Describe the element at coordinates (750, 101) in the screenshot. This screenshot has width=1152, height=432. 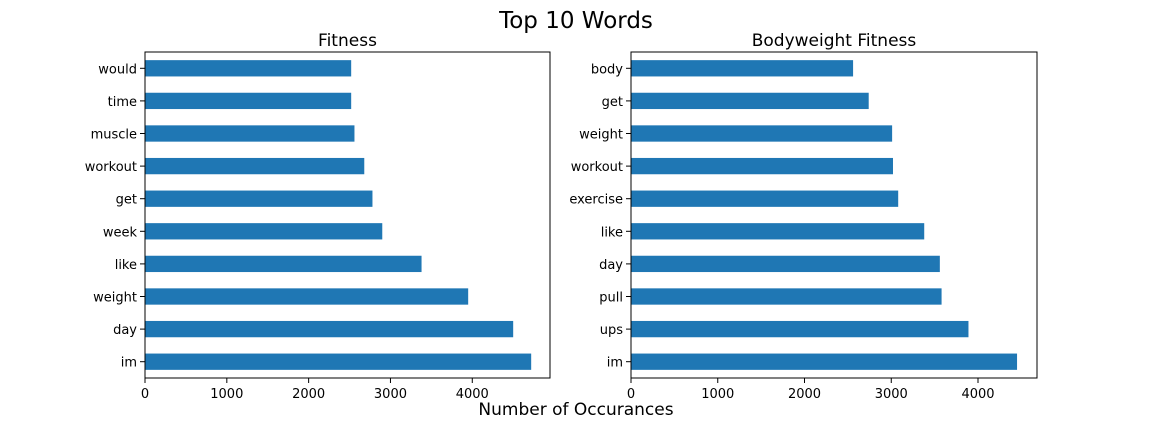
I see `chart-1-bar-get` at that location.